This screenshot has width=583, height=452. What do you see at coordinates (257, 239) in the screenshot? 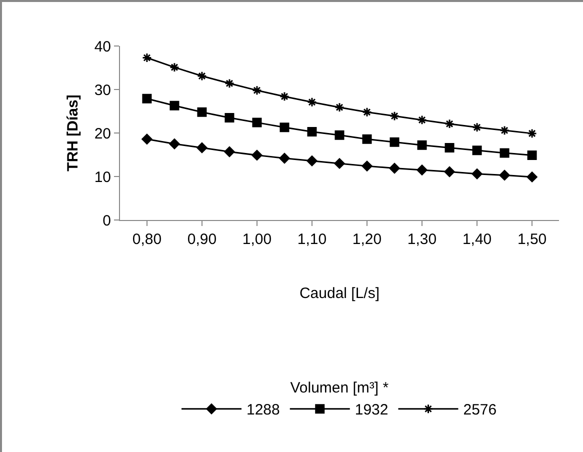
I see `x-tick-label: 1,00` at bounding box center [257, 239].